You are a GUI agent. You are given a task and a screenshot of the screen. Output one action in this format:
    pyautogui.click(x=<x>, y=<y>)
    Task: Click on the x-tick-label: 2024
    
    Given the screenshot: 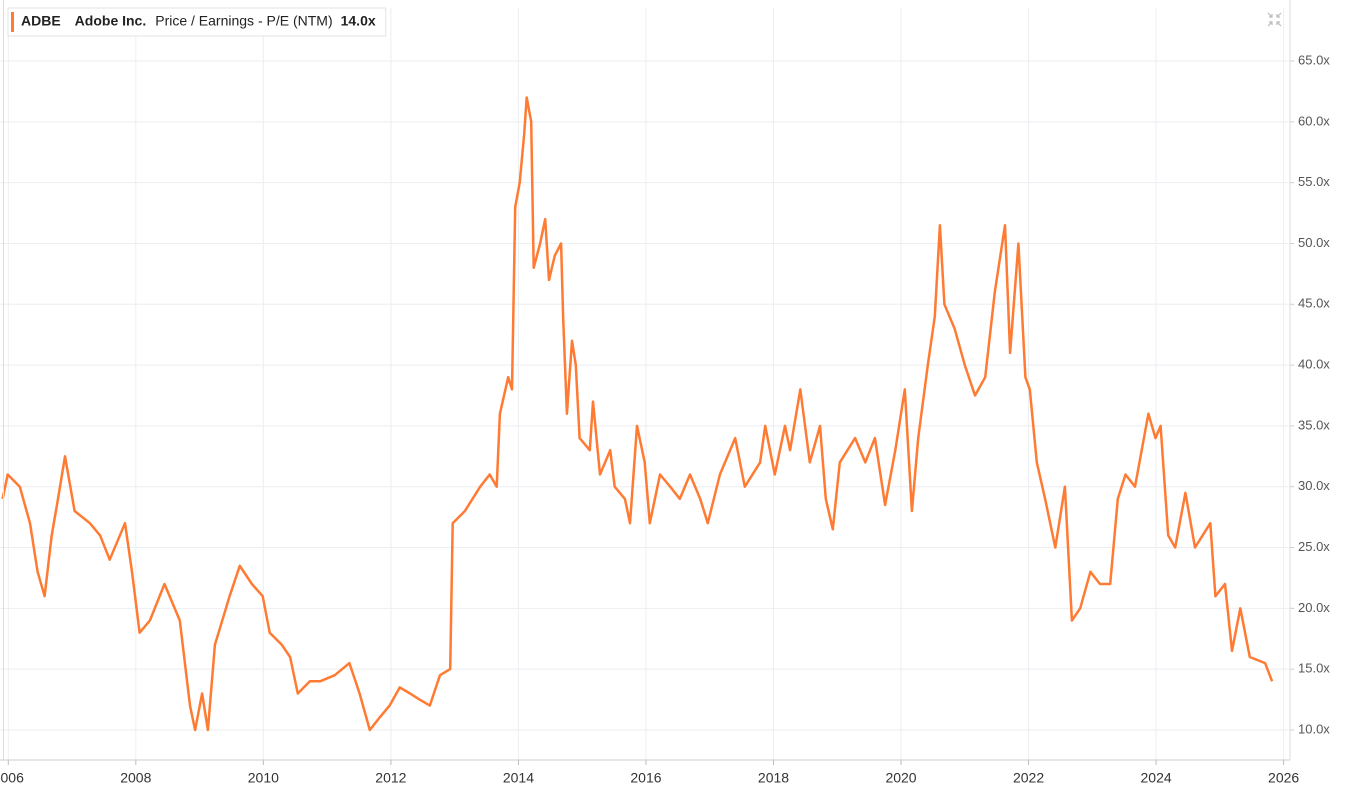 What is the action you would take?
    pyautogui.click(x=1156, y=778)
    